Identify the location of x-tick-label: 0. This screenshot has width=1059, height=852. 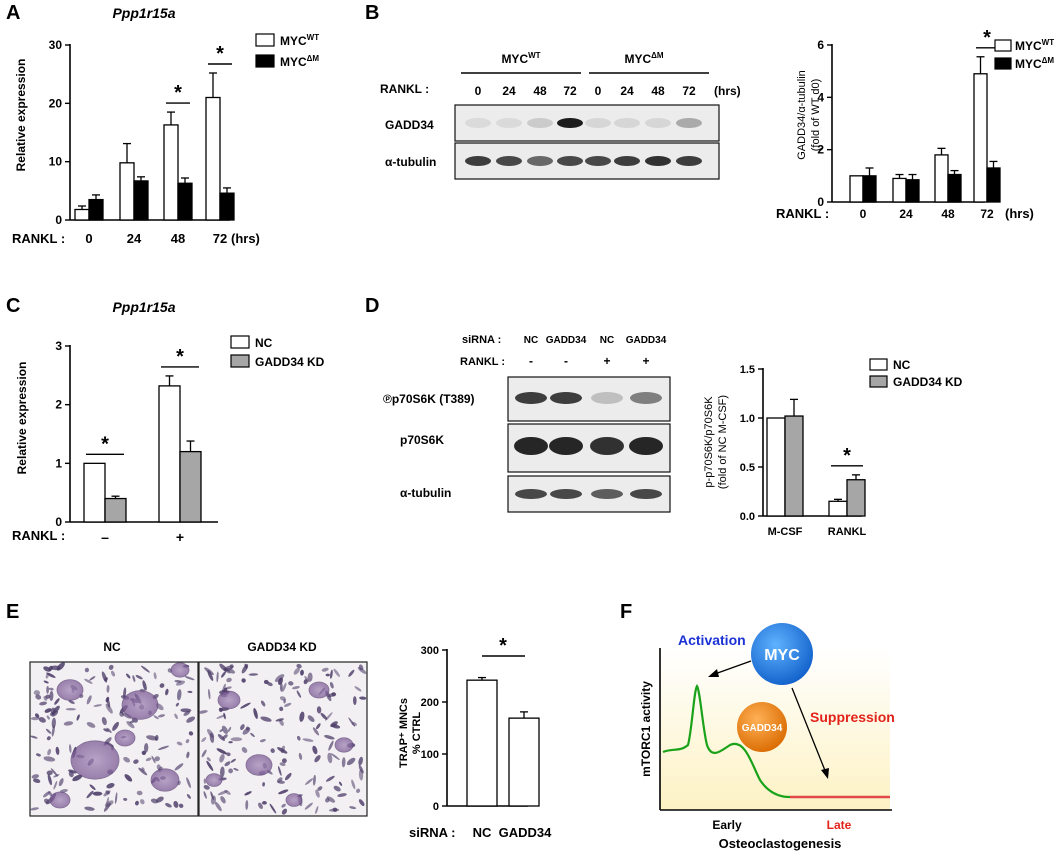
(88, 238).